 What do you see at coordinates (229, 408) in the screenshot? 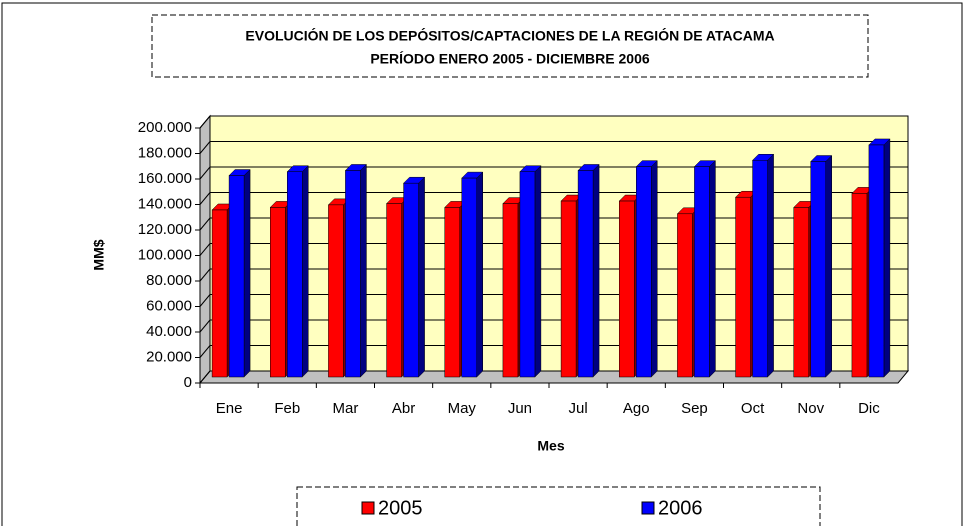
I see `x-tick-label: Ene` at bounding box center [229, 408].